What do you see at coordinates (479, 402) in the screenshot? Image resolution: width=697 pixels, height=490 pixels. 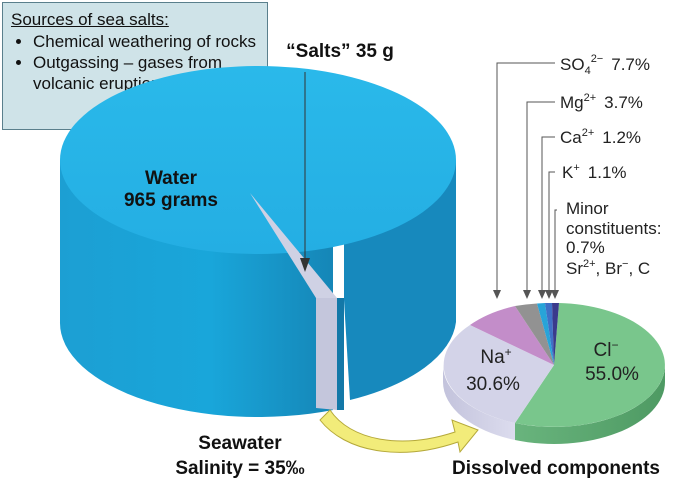 I see `pie-side-na` at bounding box center [479, 402].